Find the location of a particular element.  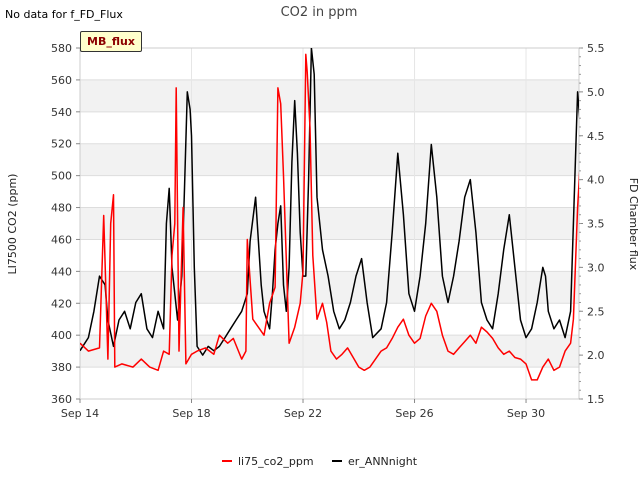

y-axis-label: LI7500 CO2 (ppm) is located at coordinates (12, 224).